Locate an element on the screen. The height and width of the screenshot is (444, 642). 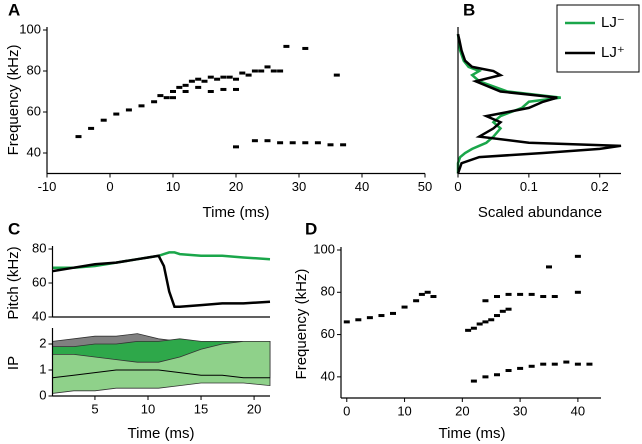
panel-letter: A is located at coordinates (14, 9).